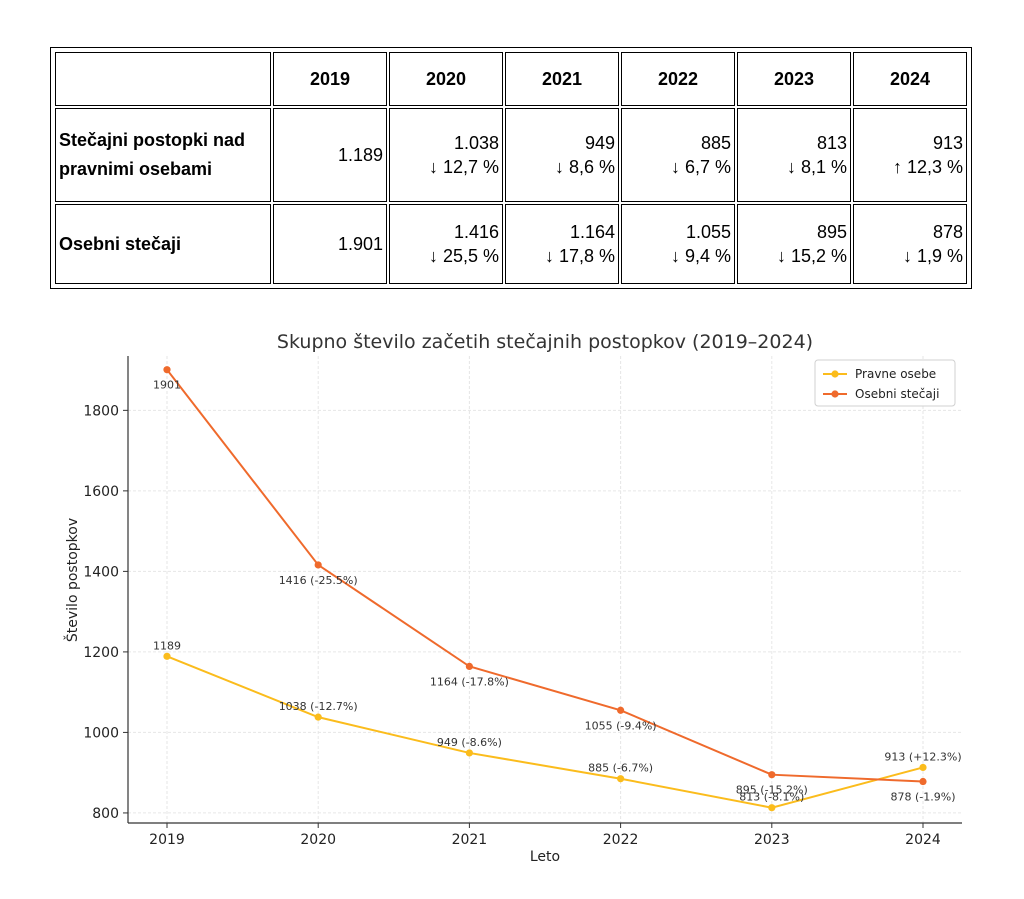  Describe the element at coordinates (895, 374) in the screenshot. I see `legend-label: Pravne osebe` at that location.